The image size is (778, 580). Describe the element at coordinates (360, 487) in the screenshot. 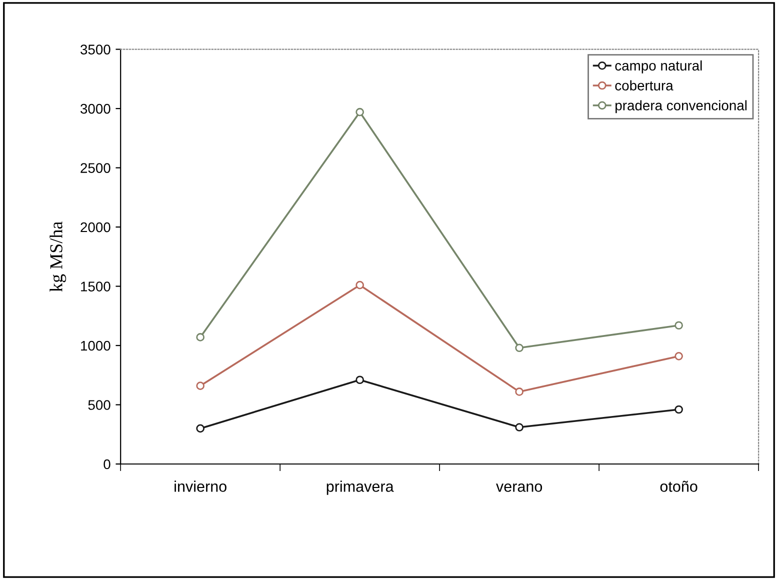

I see `x-tick-label: primavera` at that location.